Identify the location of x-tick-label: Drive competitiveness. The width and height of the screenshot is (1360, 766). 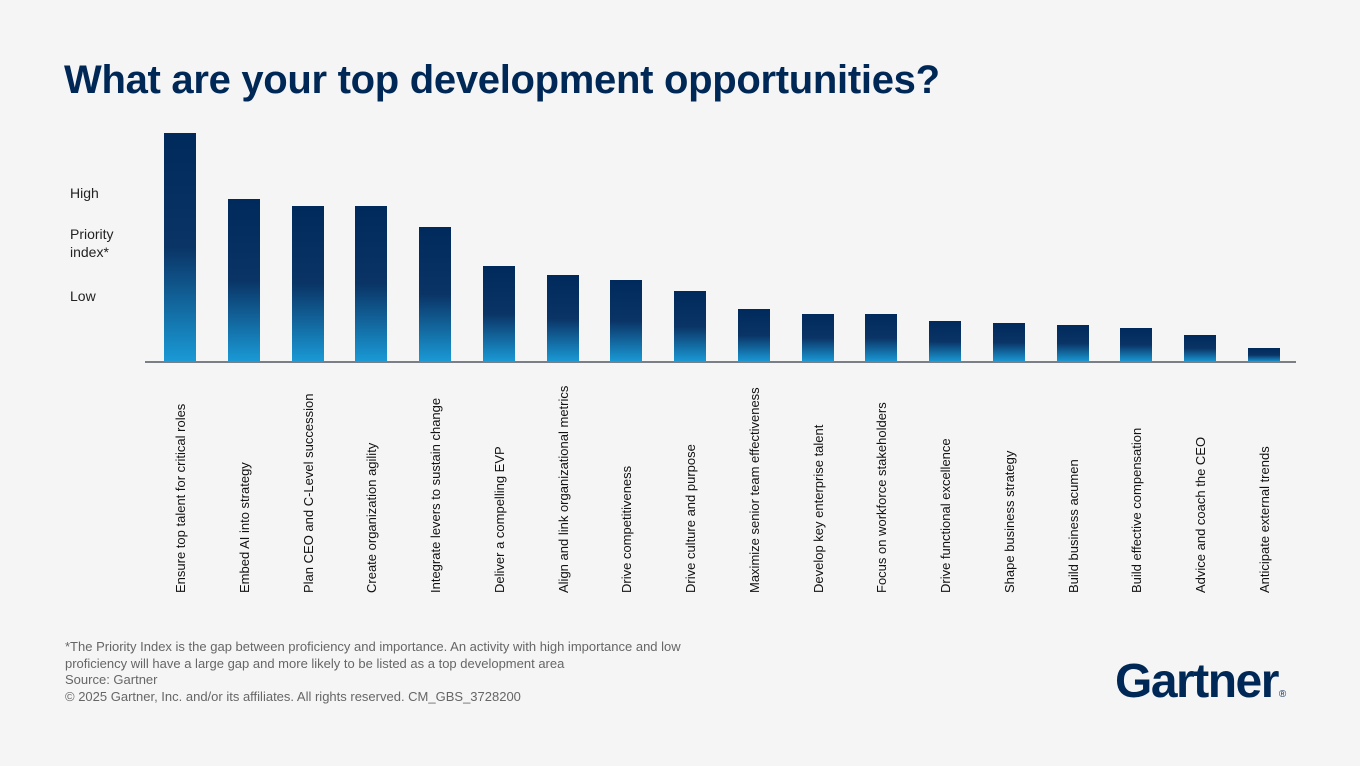
(626, 529).